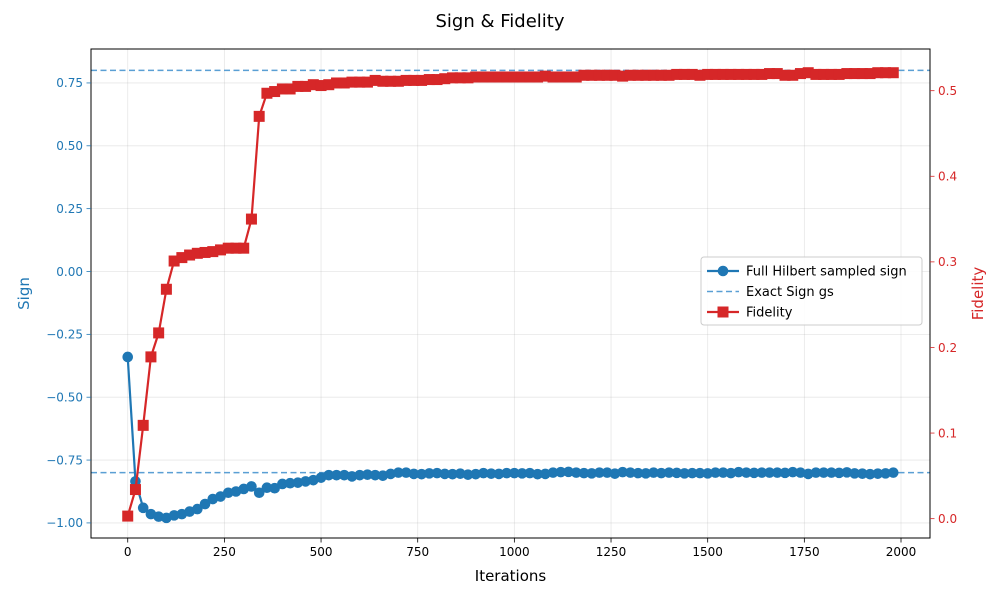 Image resolution: width=1000 pixels, height=600 pixels. Describe the element at coordinates (417, 552) in the screenshot. I see `x-tick-label: 750` at that location.